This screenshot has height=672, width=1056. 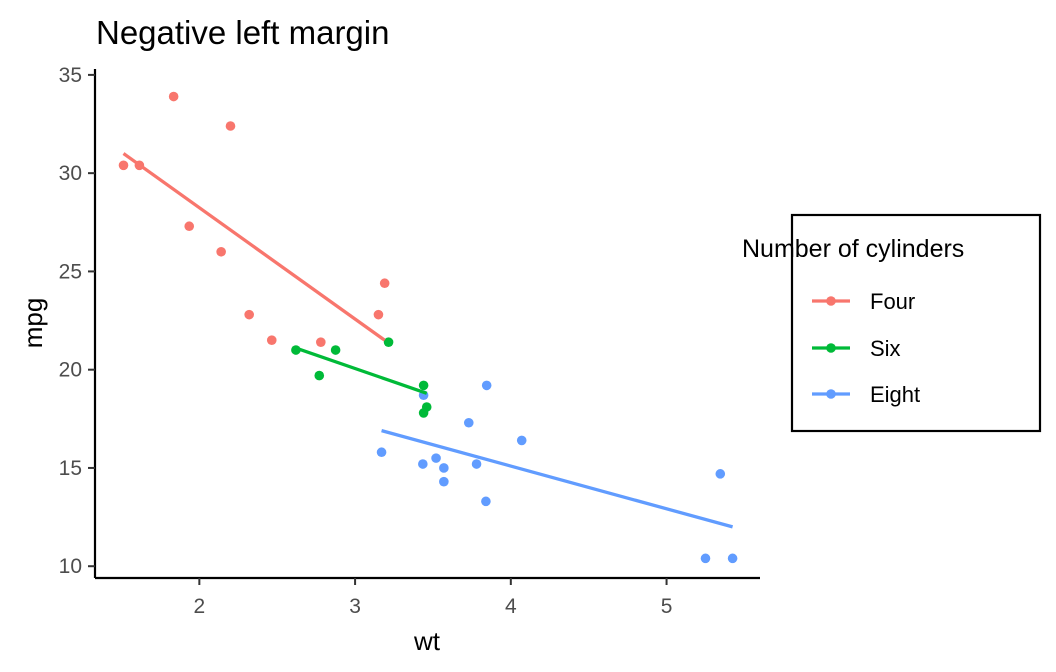 What do you see at coordinates (70, 173) in the screenshot?
I see `y-tick-label: 30` at bounding box center [70, 173].